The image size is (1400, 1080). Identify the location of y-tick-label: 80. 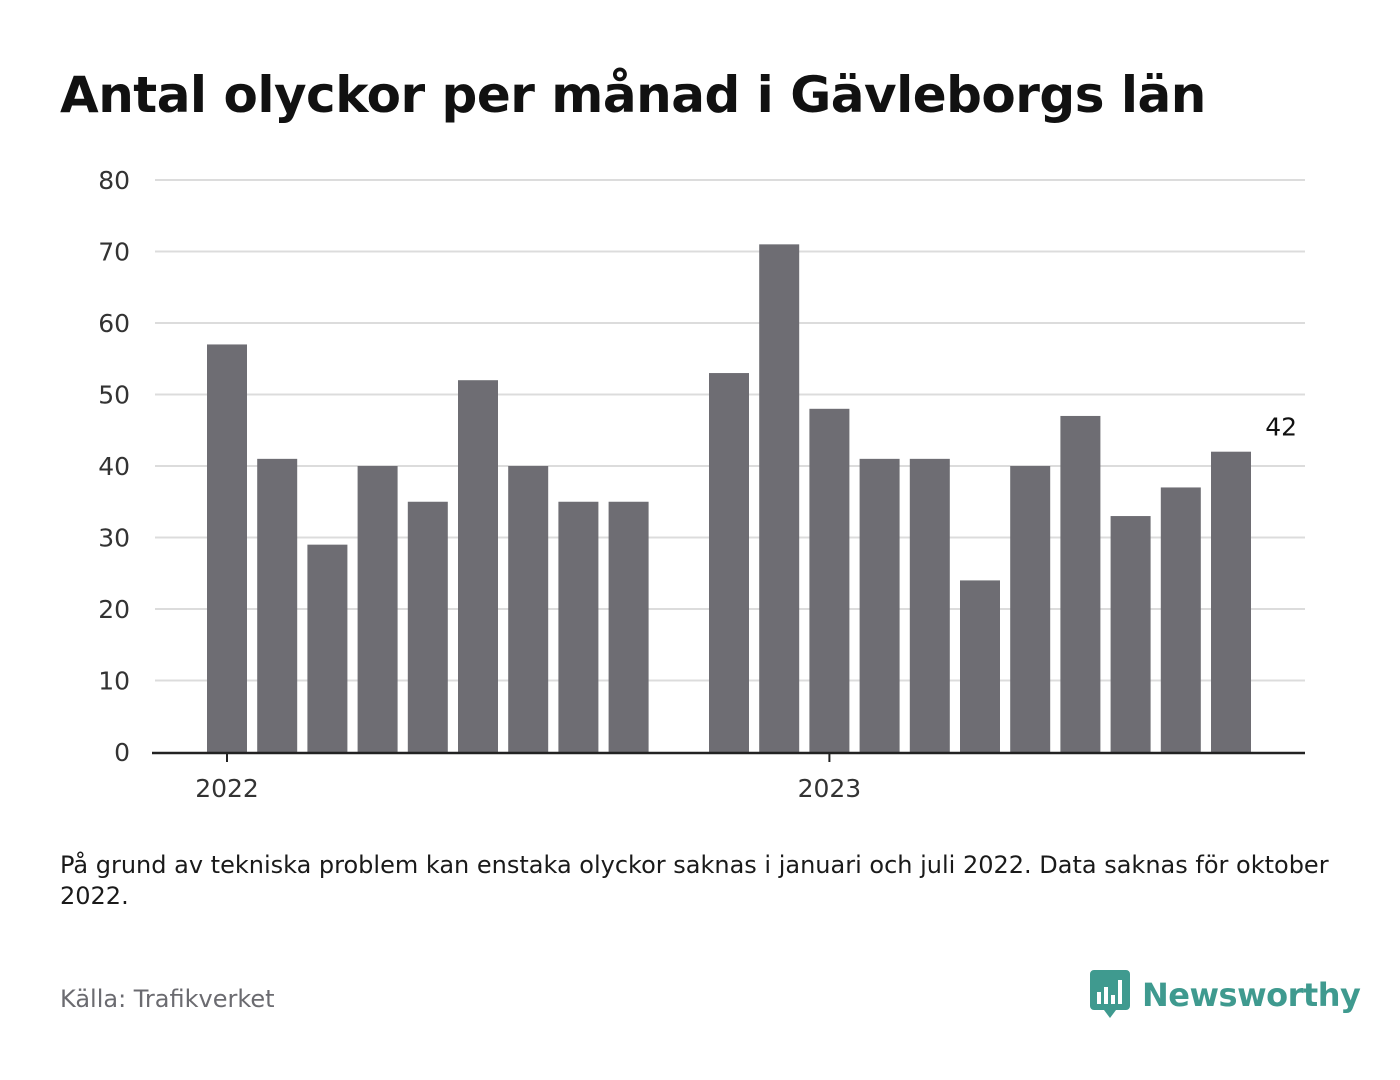
(114, 180).